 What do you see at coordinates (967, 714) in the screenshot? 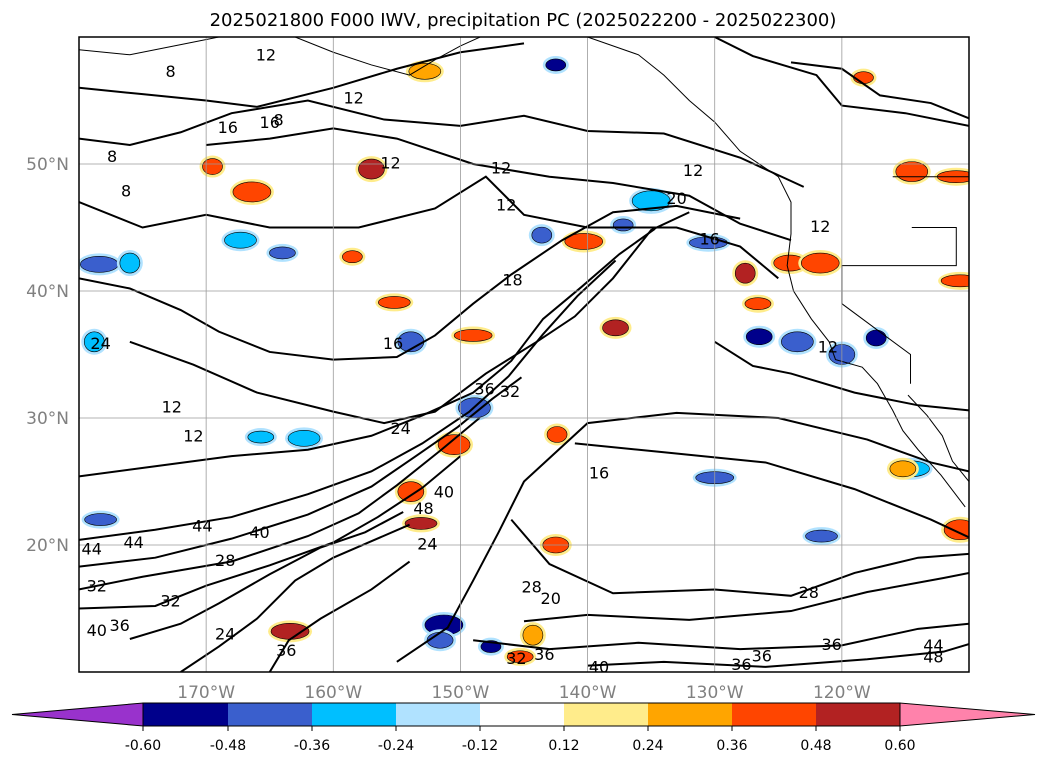
I see `colorbar-extend-high` at bounding box center [967, 714].